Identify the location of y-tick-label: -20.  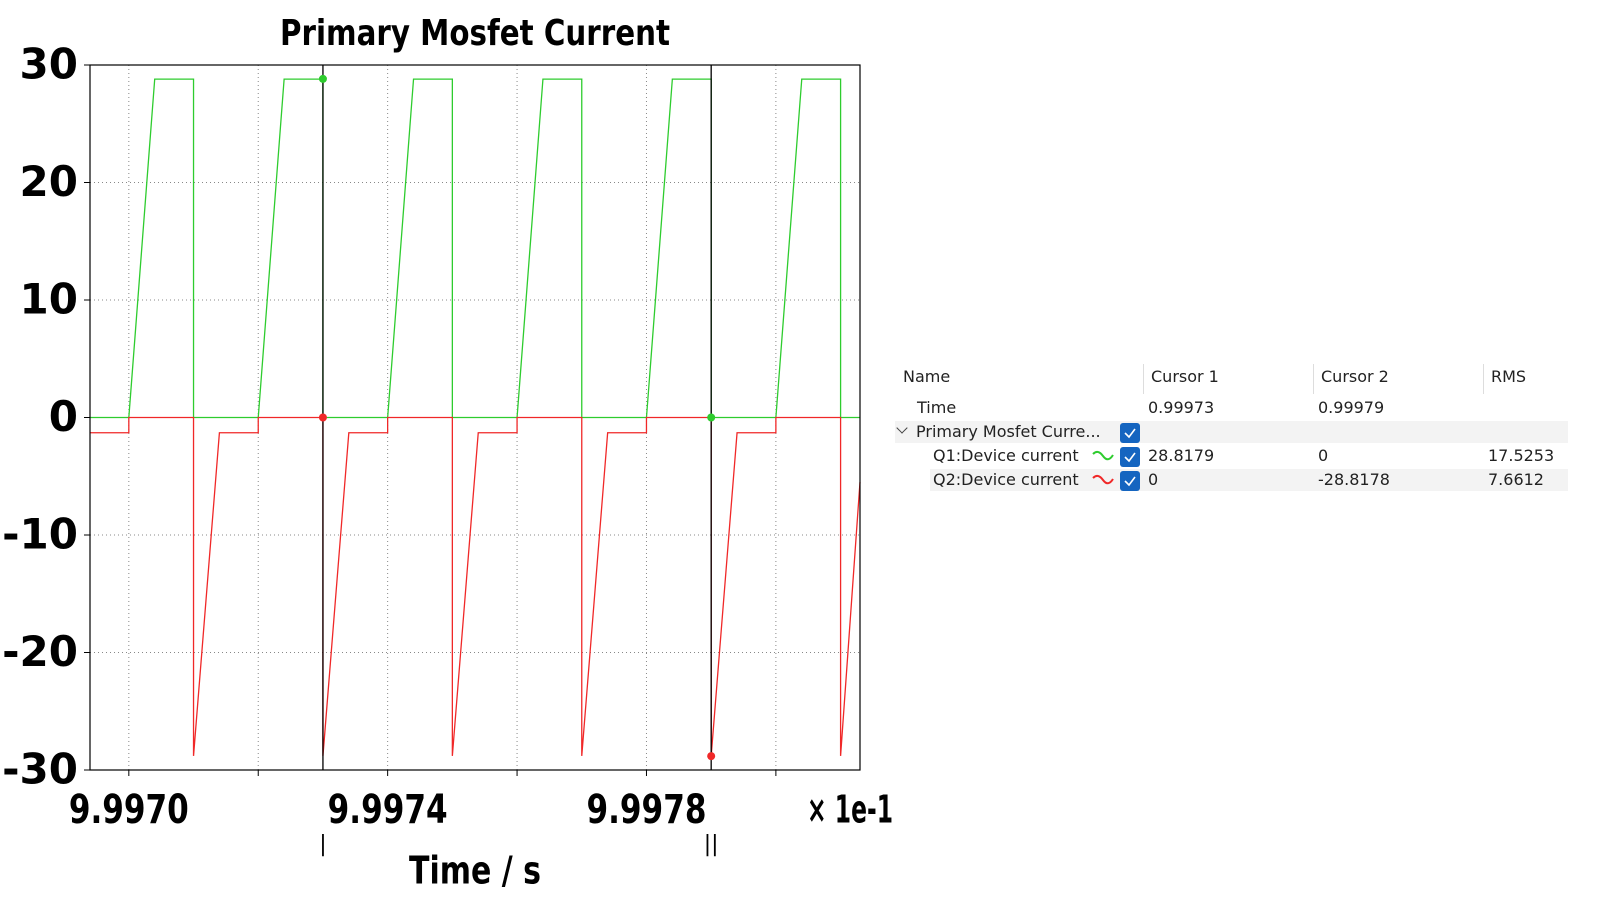
(40, 651).